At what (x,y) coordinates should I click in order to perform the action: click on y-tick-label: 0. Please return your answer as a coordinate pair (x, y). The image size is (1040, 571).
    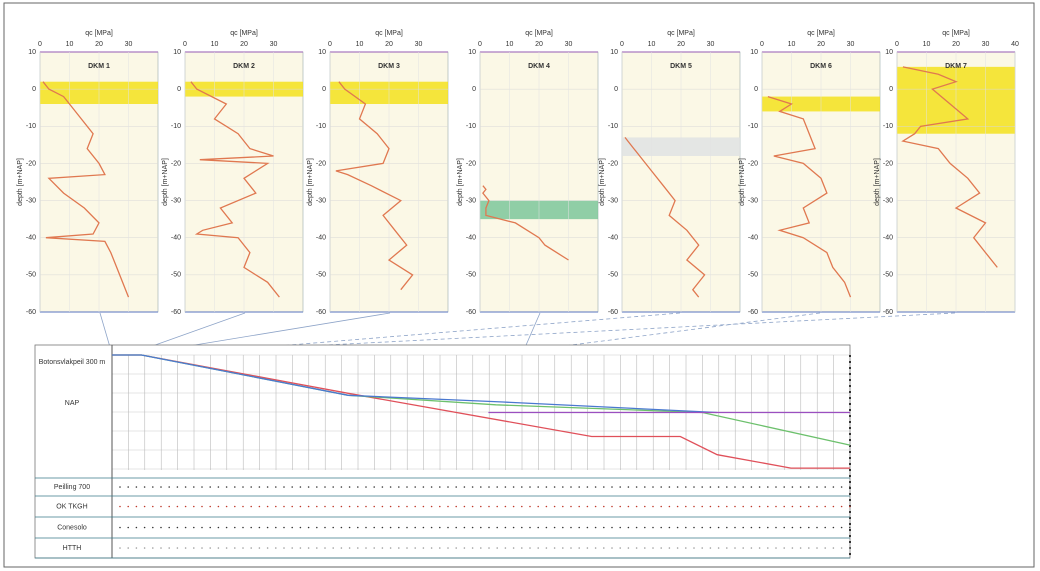
    Looking at the image, I should click on (756, 89).